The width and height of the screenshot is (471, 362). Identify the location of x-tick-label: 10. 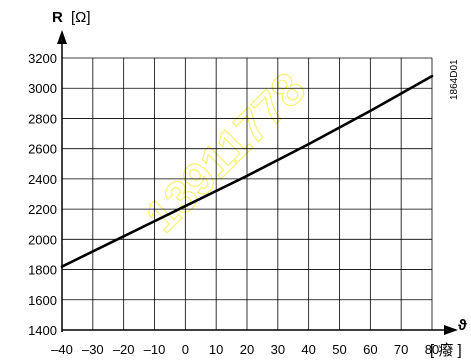
(216, 349).